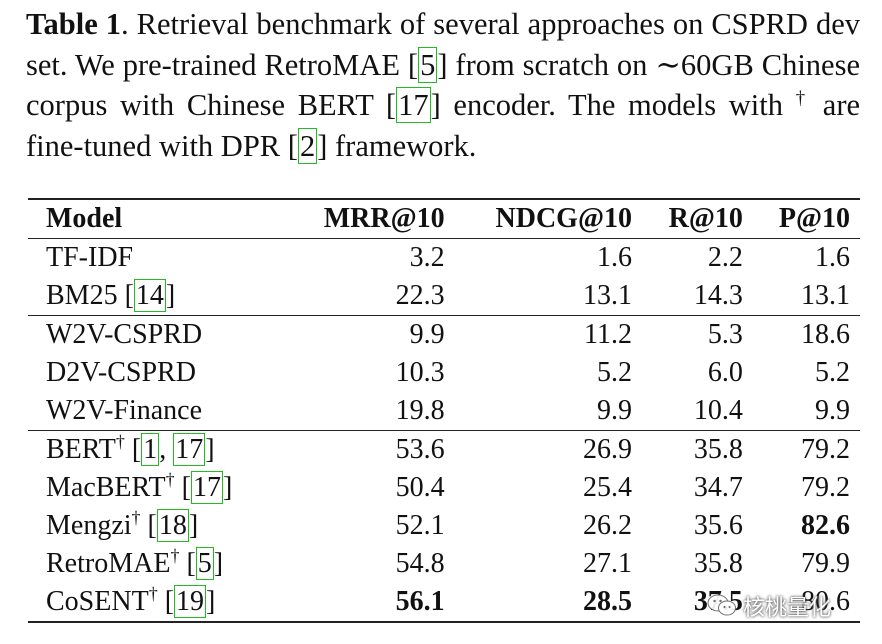 This screenshot has width=882, height=644. What do you see at coordinates (607, 487) in the screenshot?
I see `ndcg-value: 25.4` at bounding box center [607, 487].